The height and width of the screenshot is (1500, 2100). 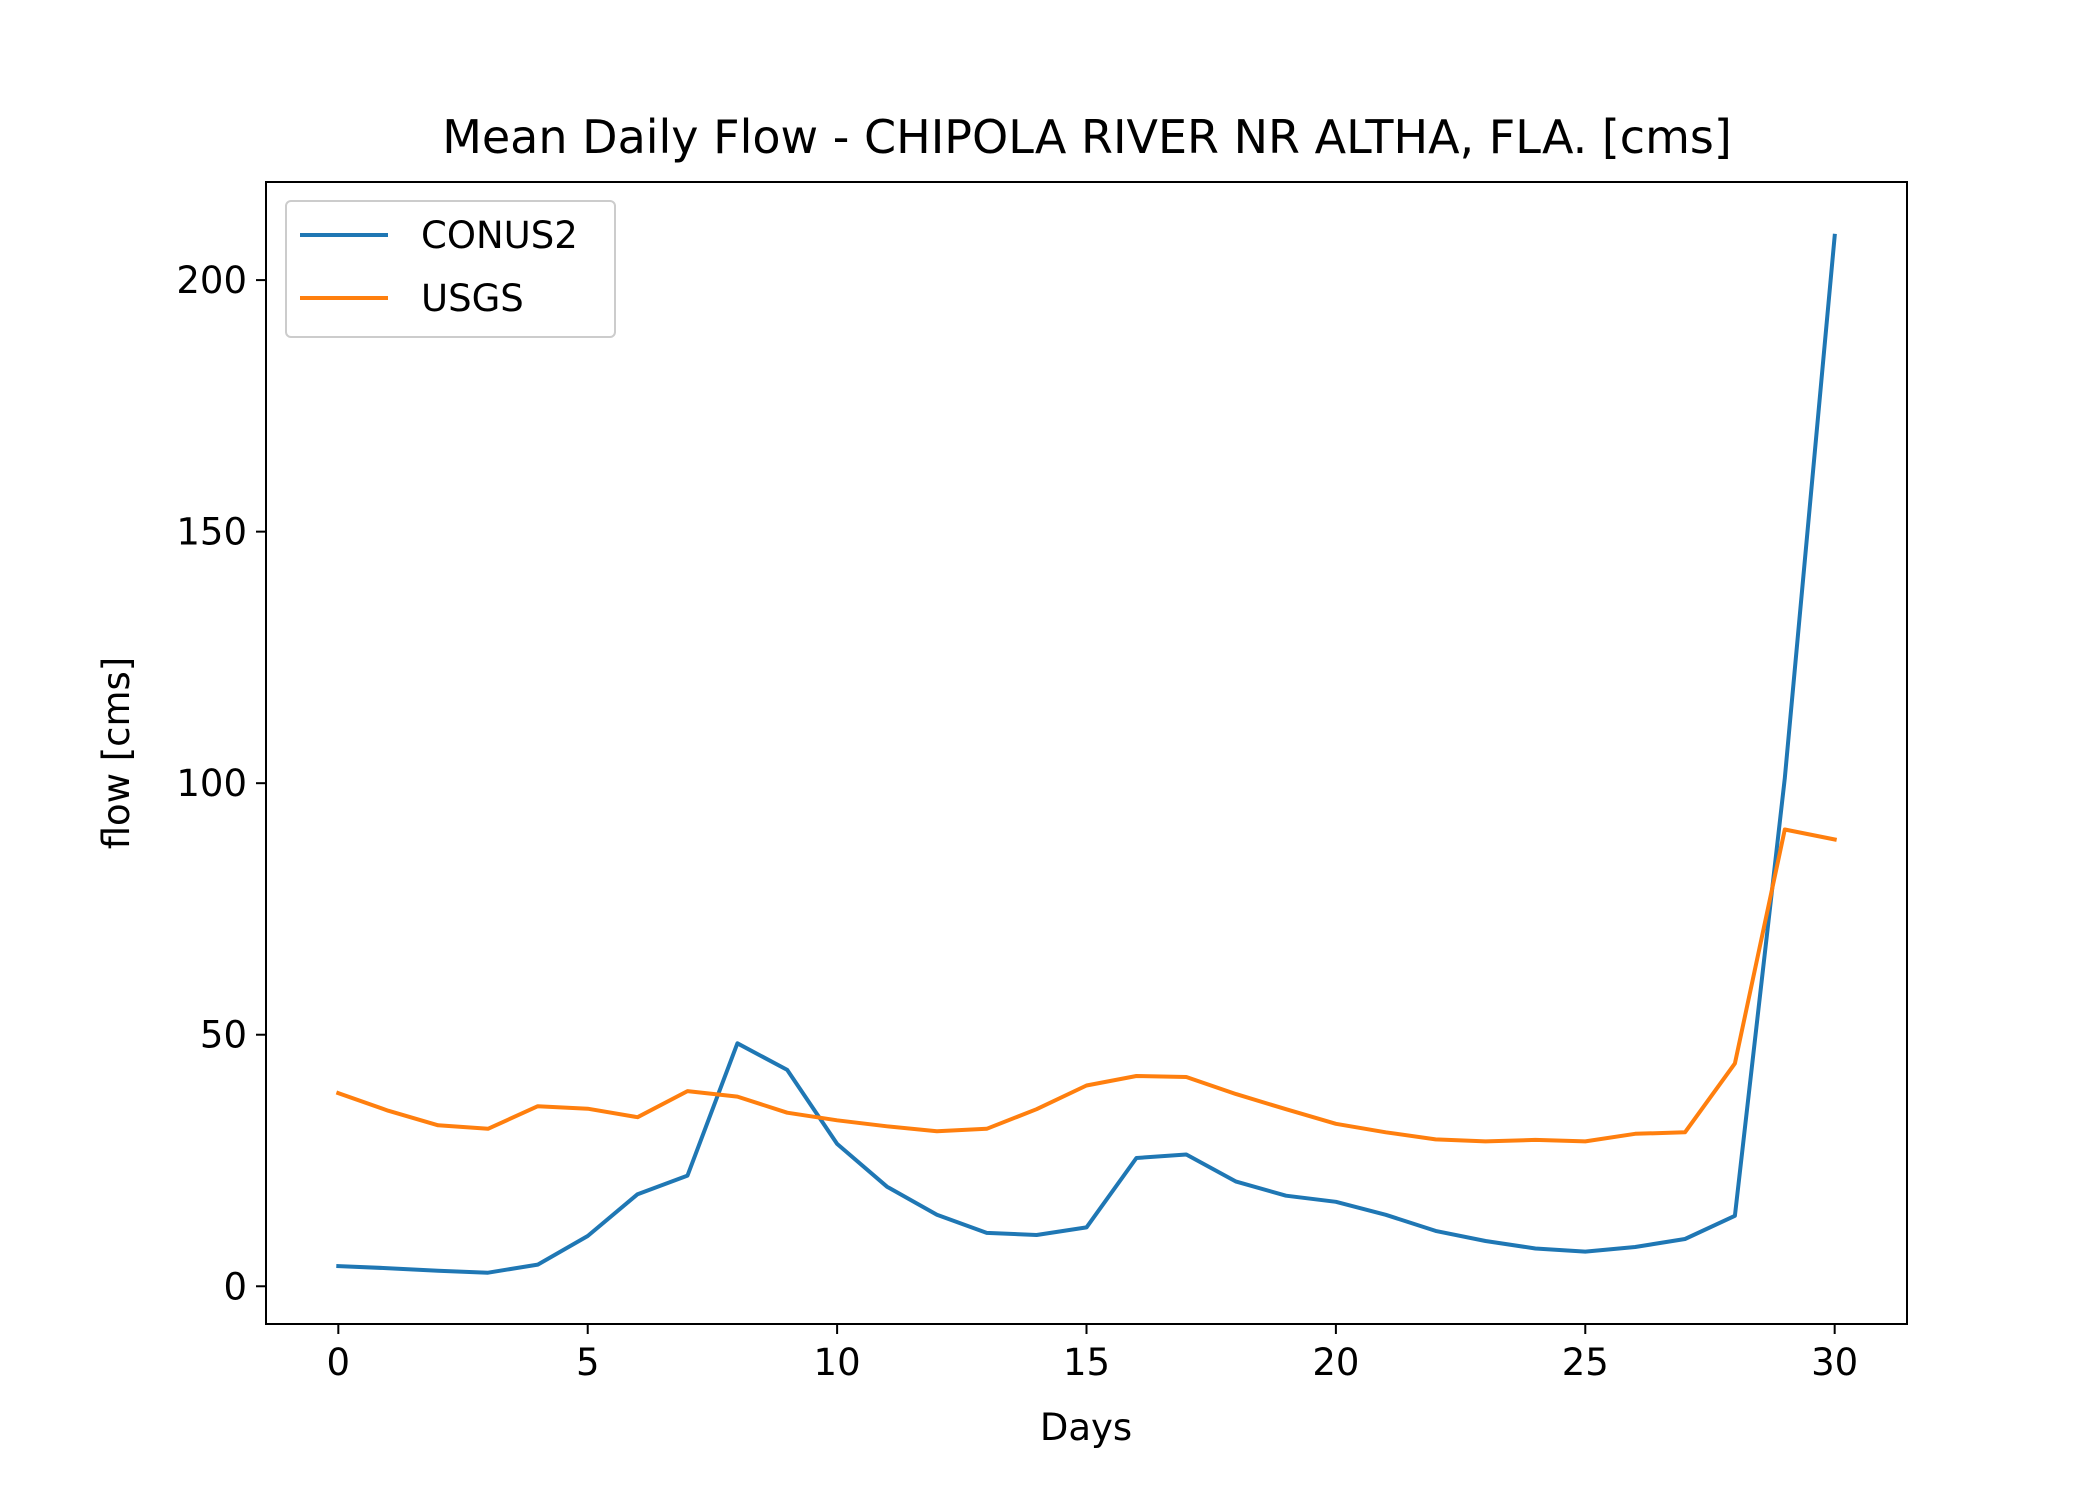 I want to click on x-tick-label: 25, so click(x=1585, y=1362).